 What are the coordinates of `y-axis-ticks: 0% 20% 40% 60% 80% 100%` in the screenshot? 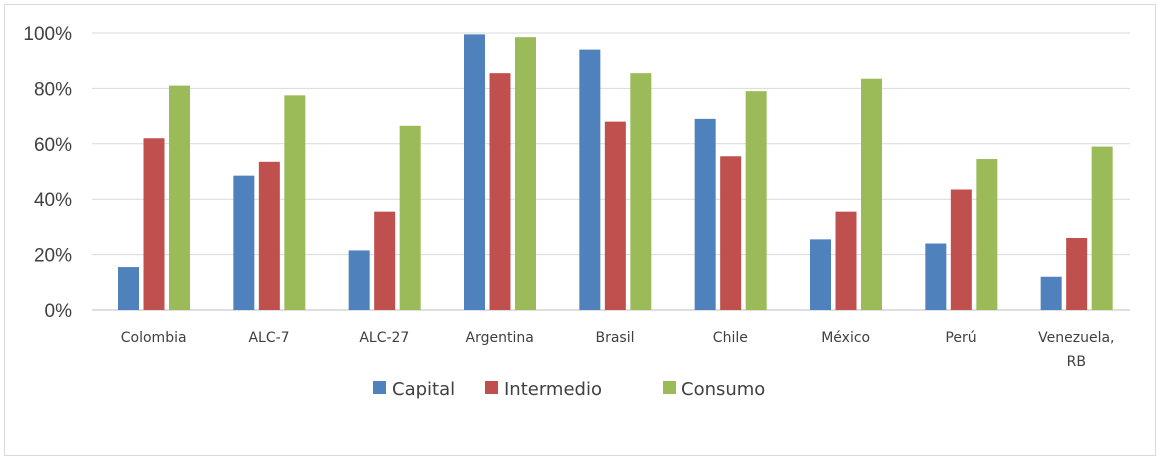 It's located at (47, 173).